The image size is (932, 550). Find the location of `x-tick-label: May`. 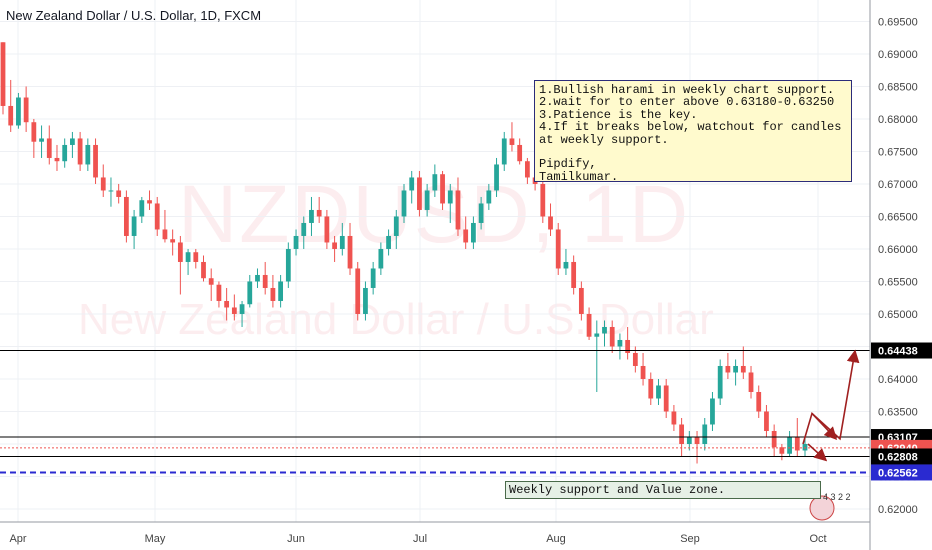

x-tick-label: May is located at coordinates (155, 539).